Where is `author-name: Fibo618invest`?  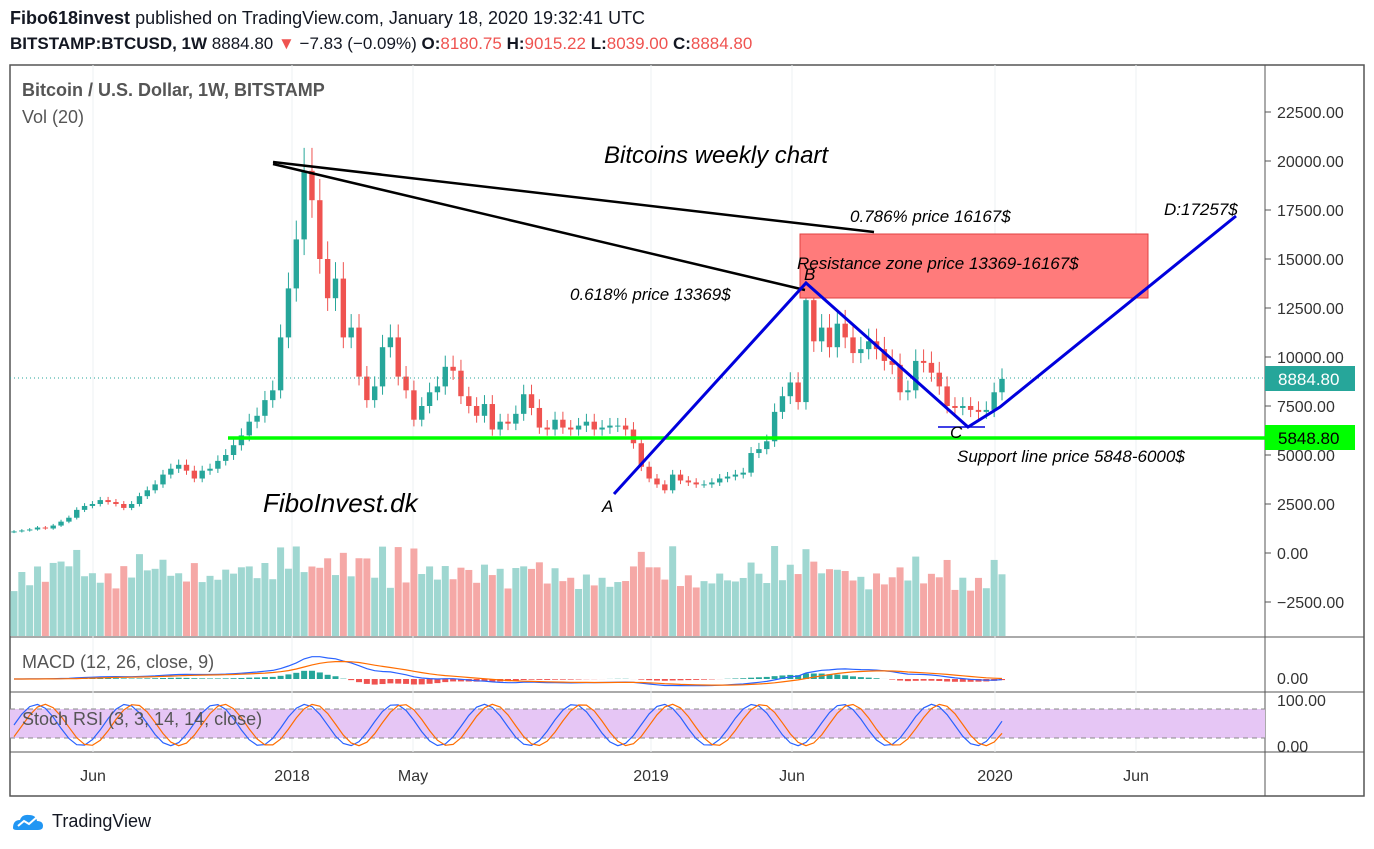 author-name: Fibo618invest is located at coordinates (70, 18).